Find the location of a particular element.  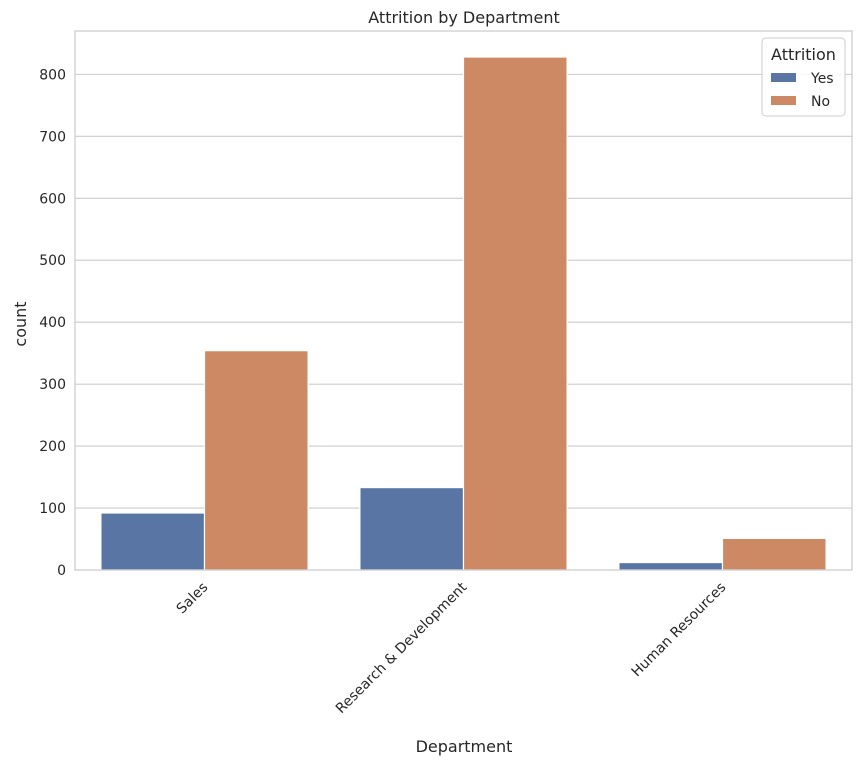

bar-human-resources-yes is located at coordinates (671, 566).